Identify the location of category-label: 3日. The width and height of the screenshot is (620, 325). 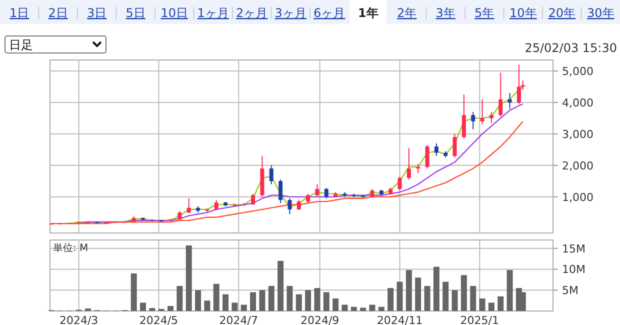
(97, 13).